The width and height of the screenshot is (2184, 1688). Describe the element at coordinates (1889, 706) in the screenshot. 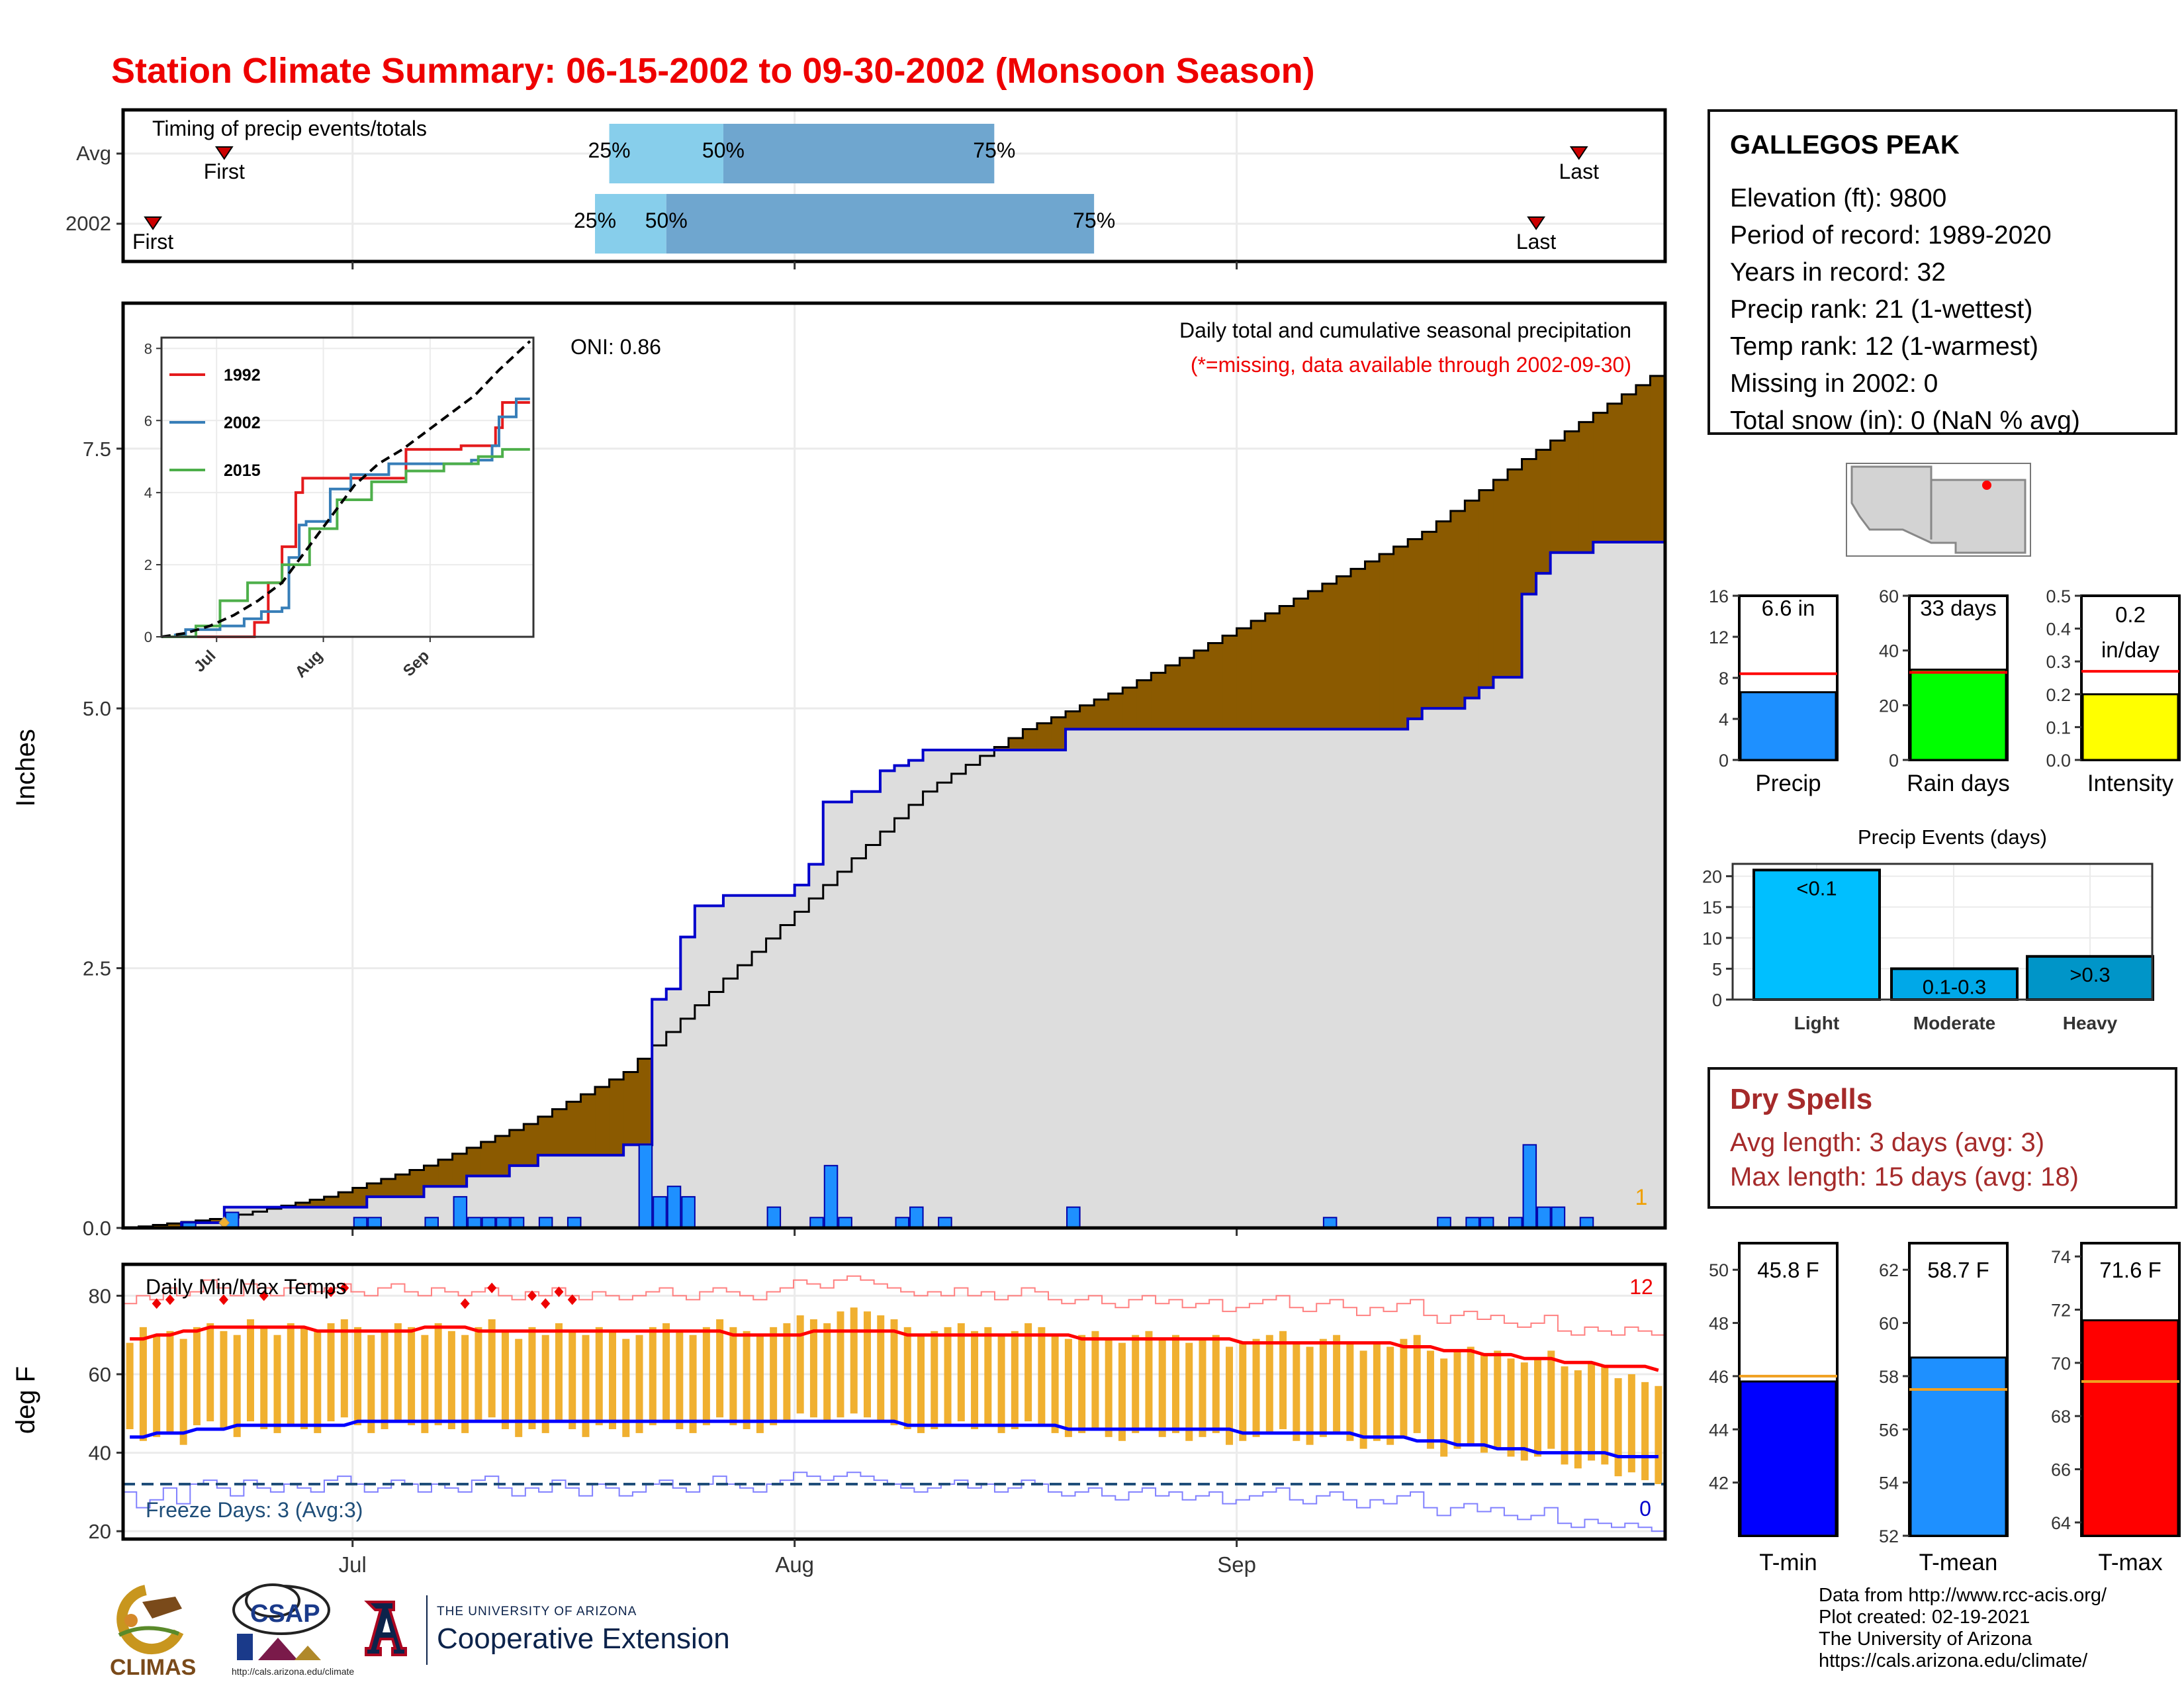

I see `summary-ytick-label: 20` at that location.